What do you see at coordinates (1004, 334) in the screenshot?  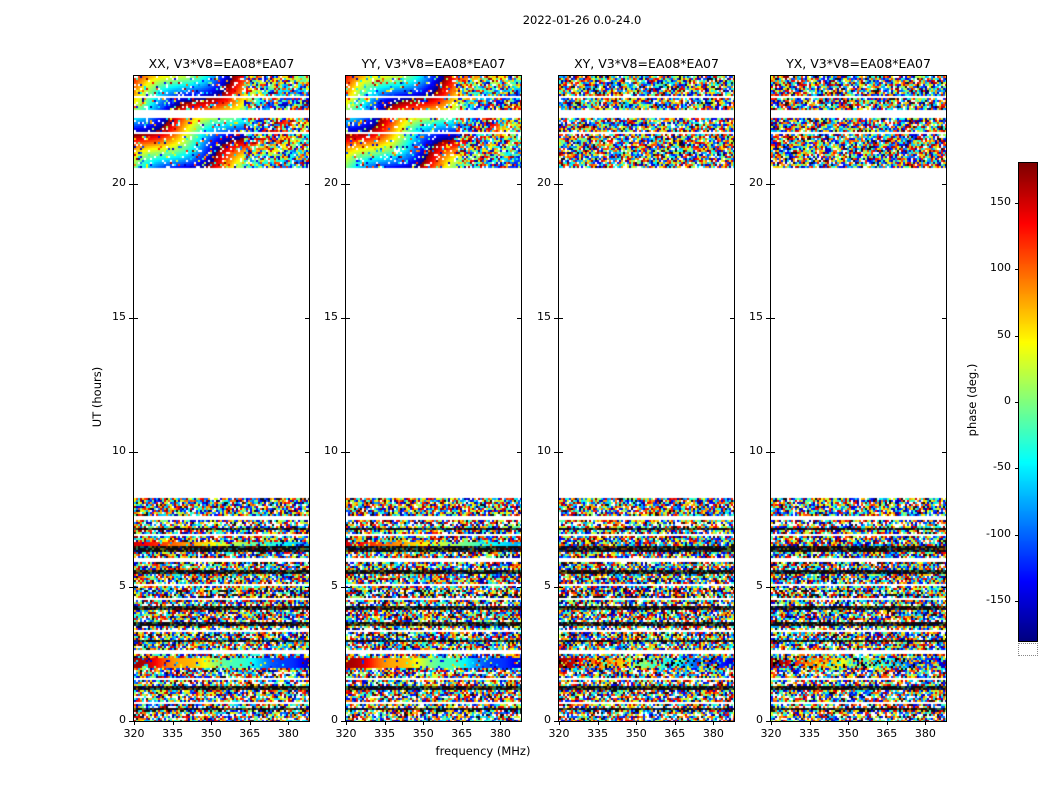 I see `colorbar-tick-label: 50` at bounding box center [1004, 334].